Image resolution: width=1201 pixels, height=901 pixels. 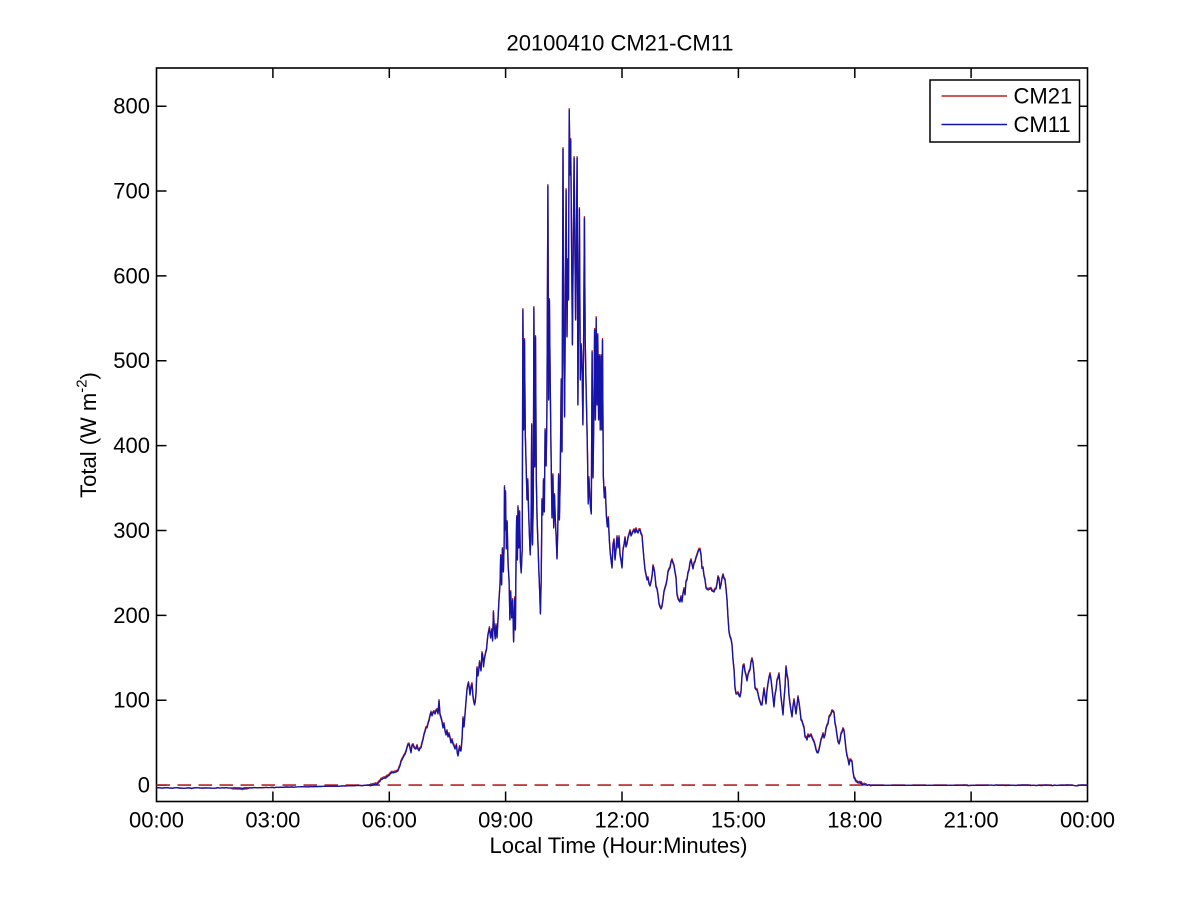 I want to click on svg-text: 09:00, so click(x=505, y=820).